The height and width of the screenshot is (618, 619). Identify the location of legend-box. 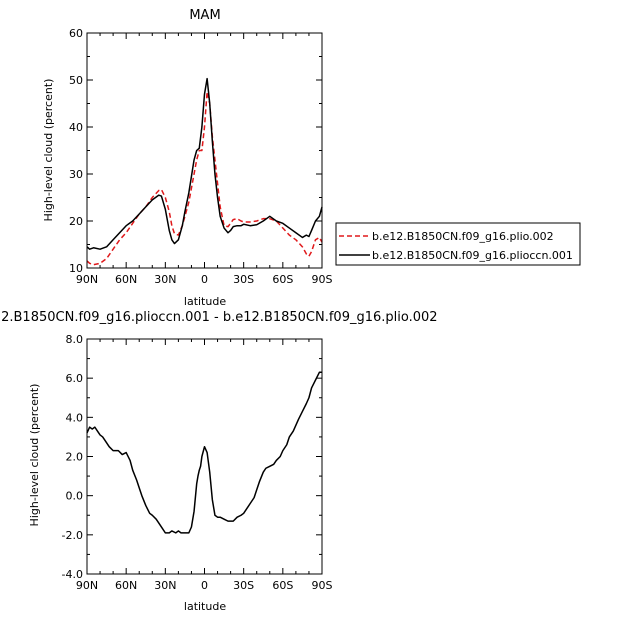
(458, 244).